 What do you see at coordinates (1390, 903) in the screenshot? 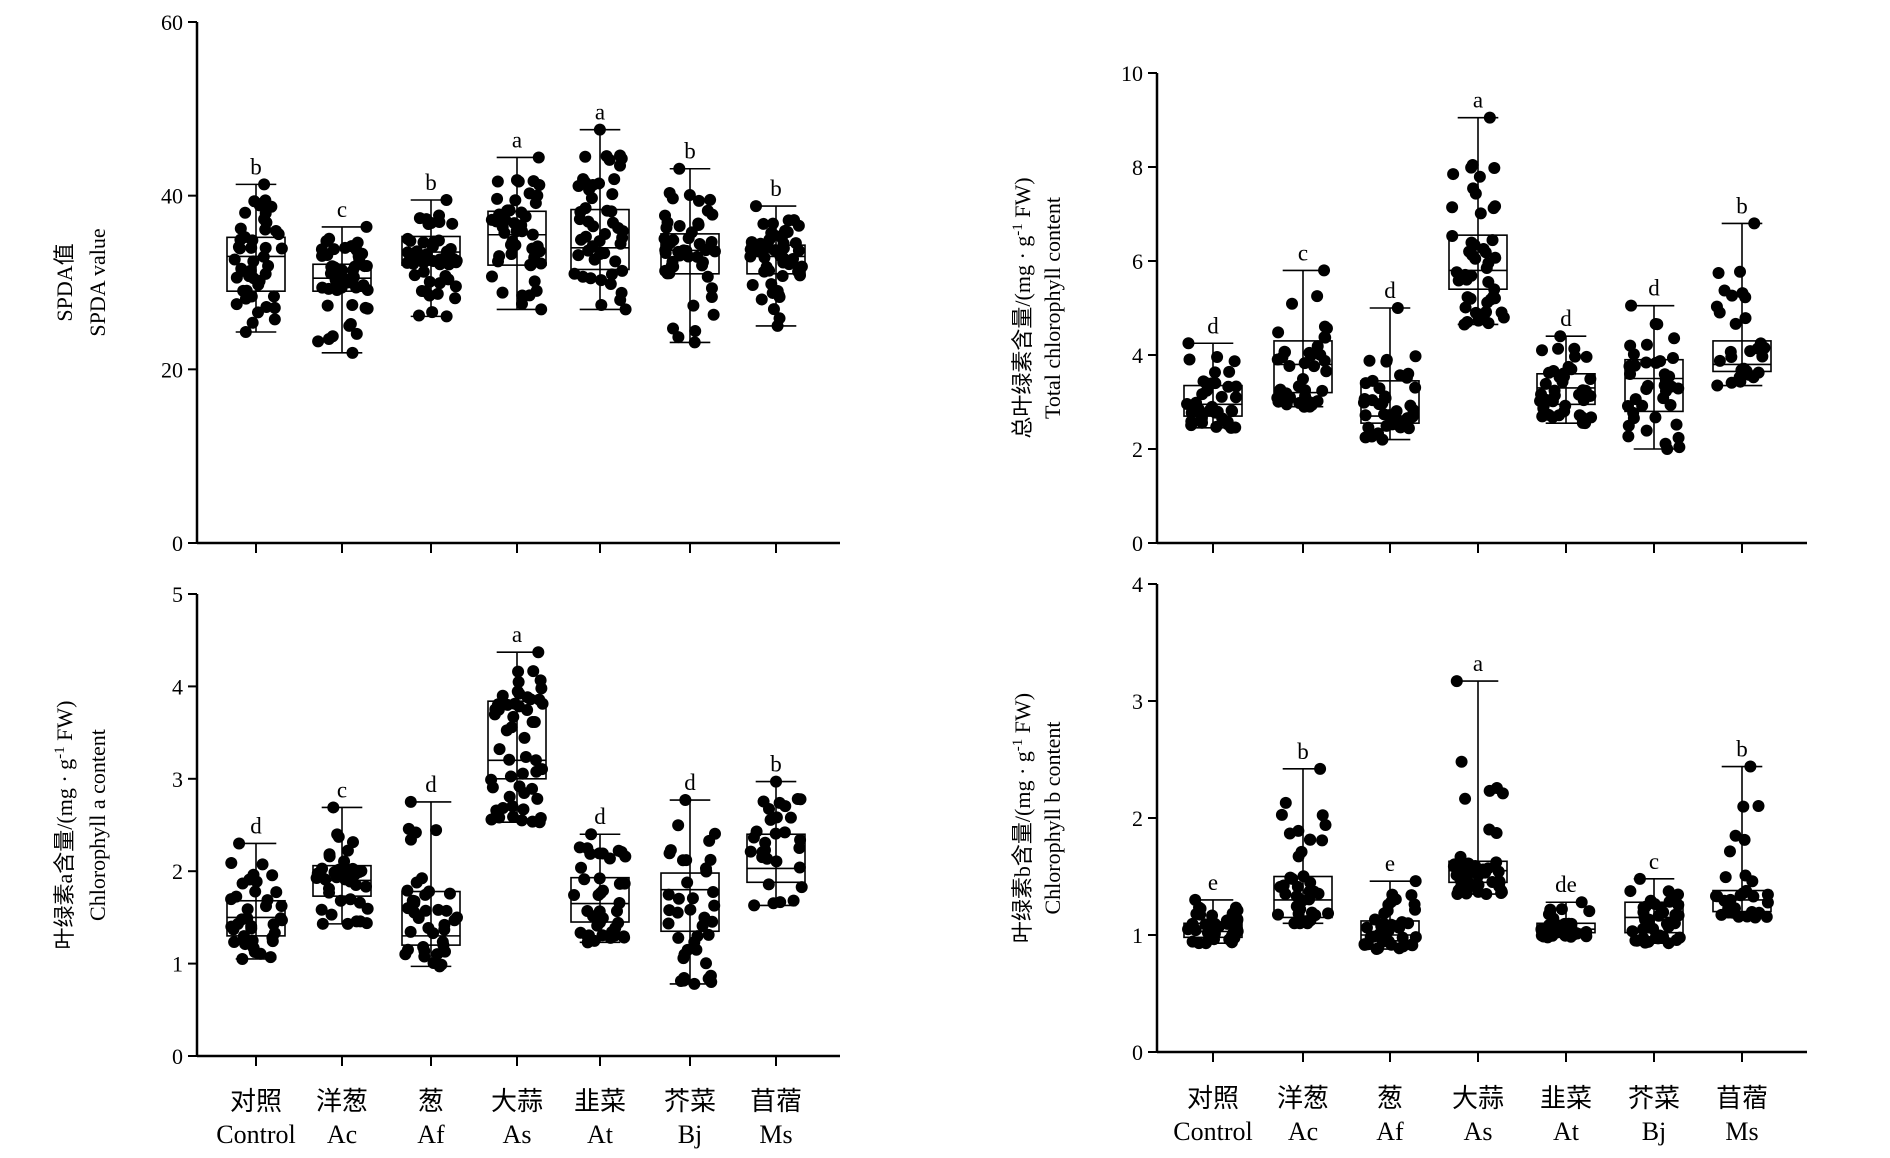
I see `box-2: e` at bounding box center [1390, 903].